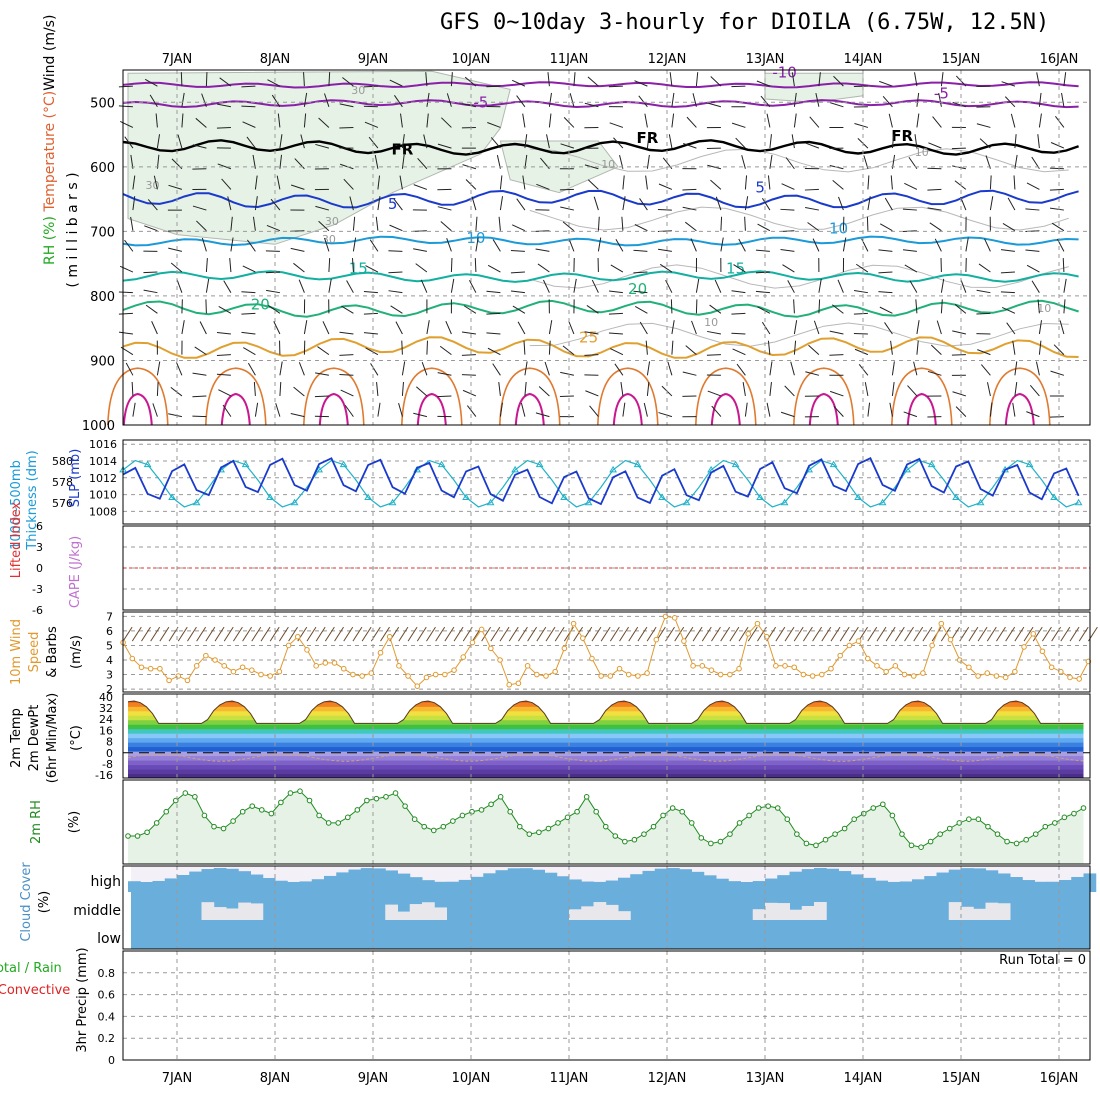 The height and width of the screenshot is (1100, 1100). Describe the element at coordinates (177, 59) in the screenshot. I see `day-label-top-0: 7JAN` at that location.